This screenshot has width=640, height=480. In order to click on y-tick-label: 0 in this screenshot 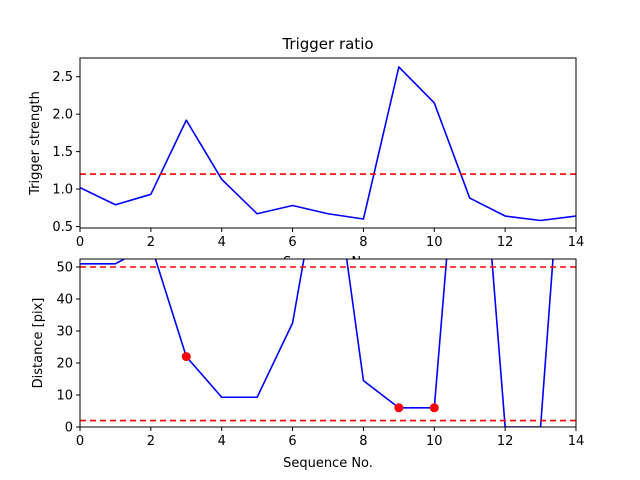, I will do `click(69, 428)`.